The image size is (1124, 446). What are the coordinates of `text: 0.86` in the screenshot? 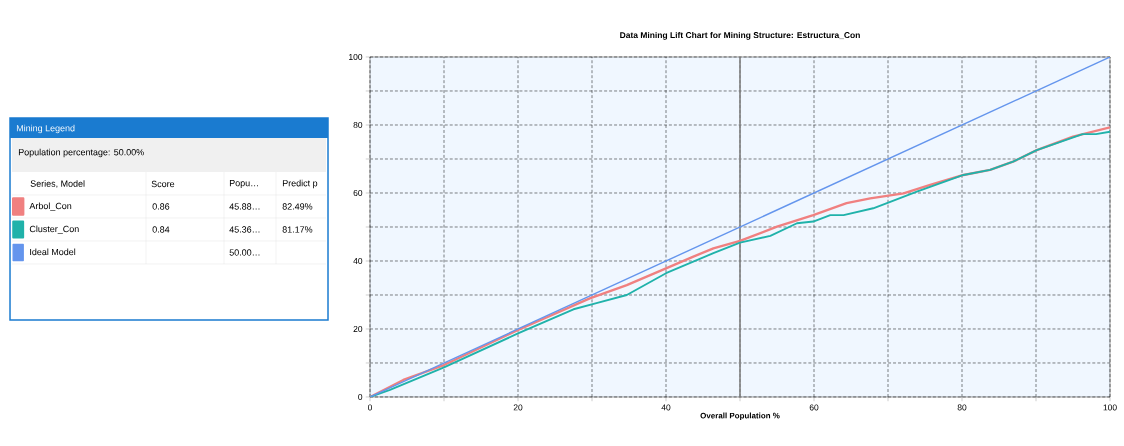 It's located at (161, 206).